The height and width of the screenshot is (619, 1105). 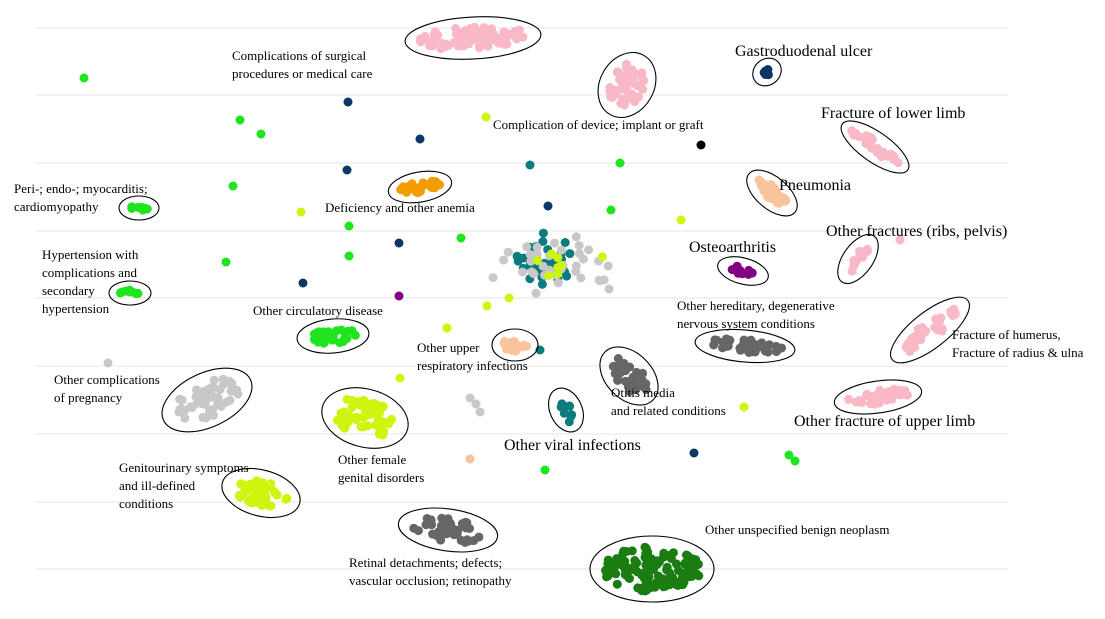 I want to click on cluster-label-line: Other upper, so click(x=448, y=347).